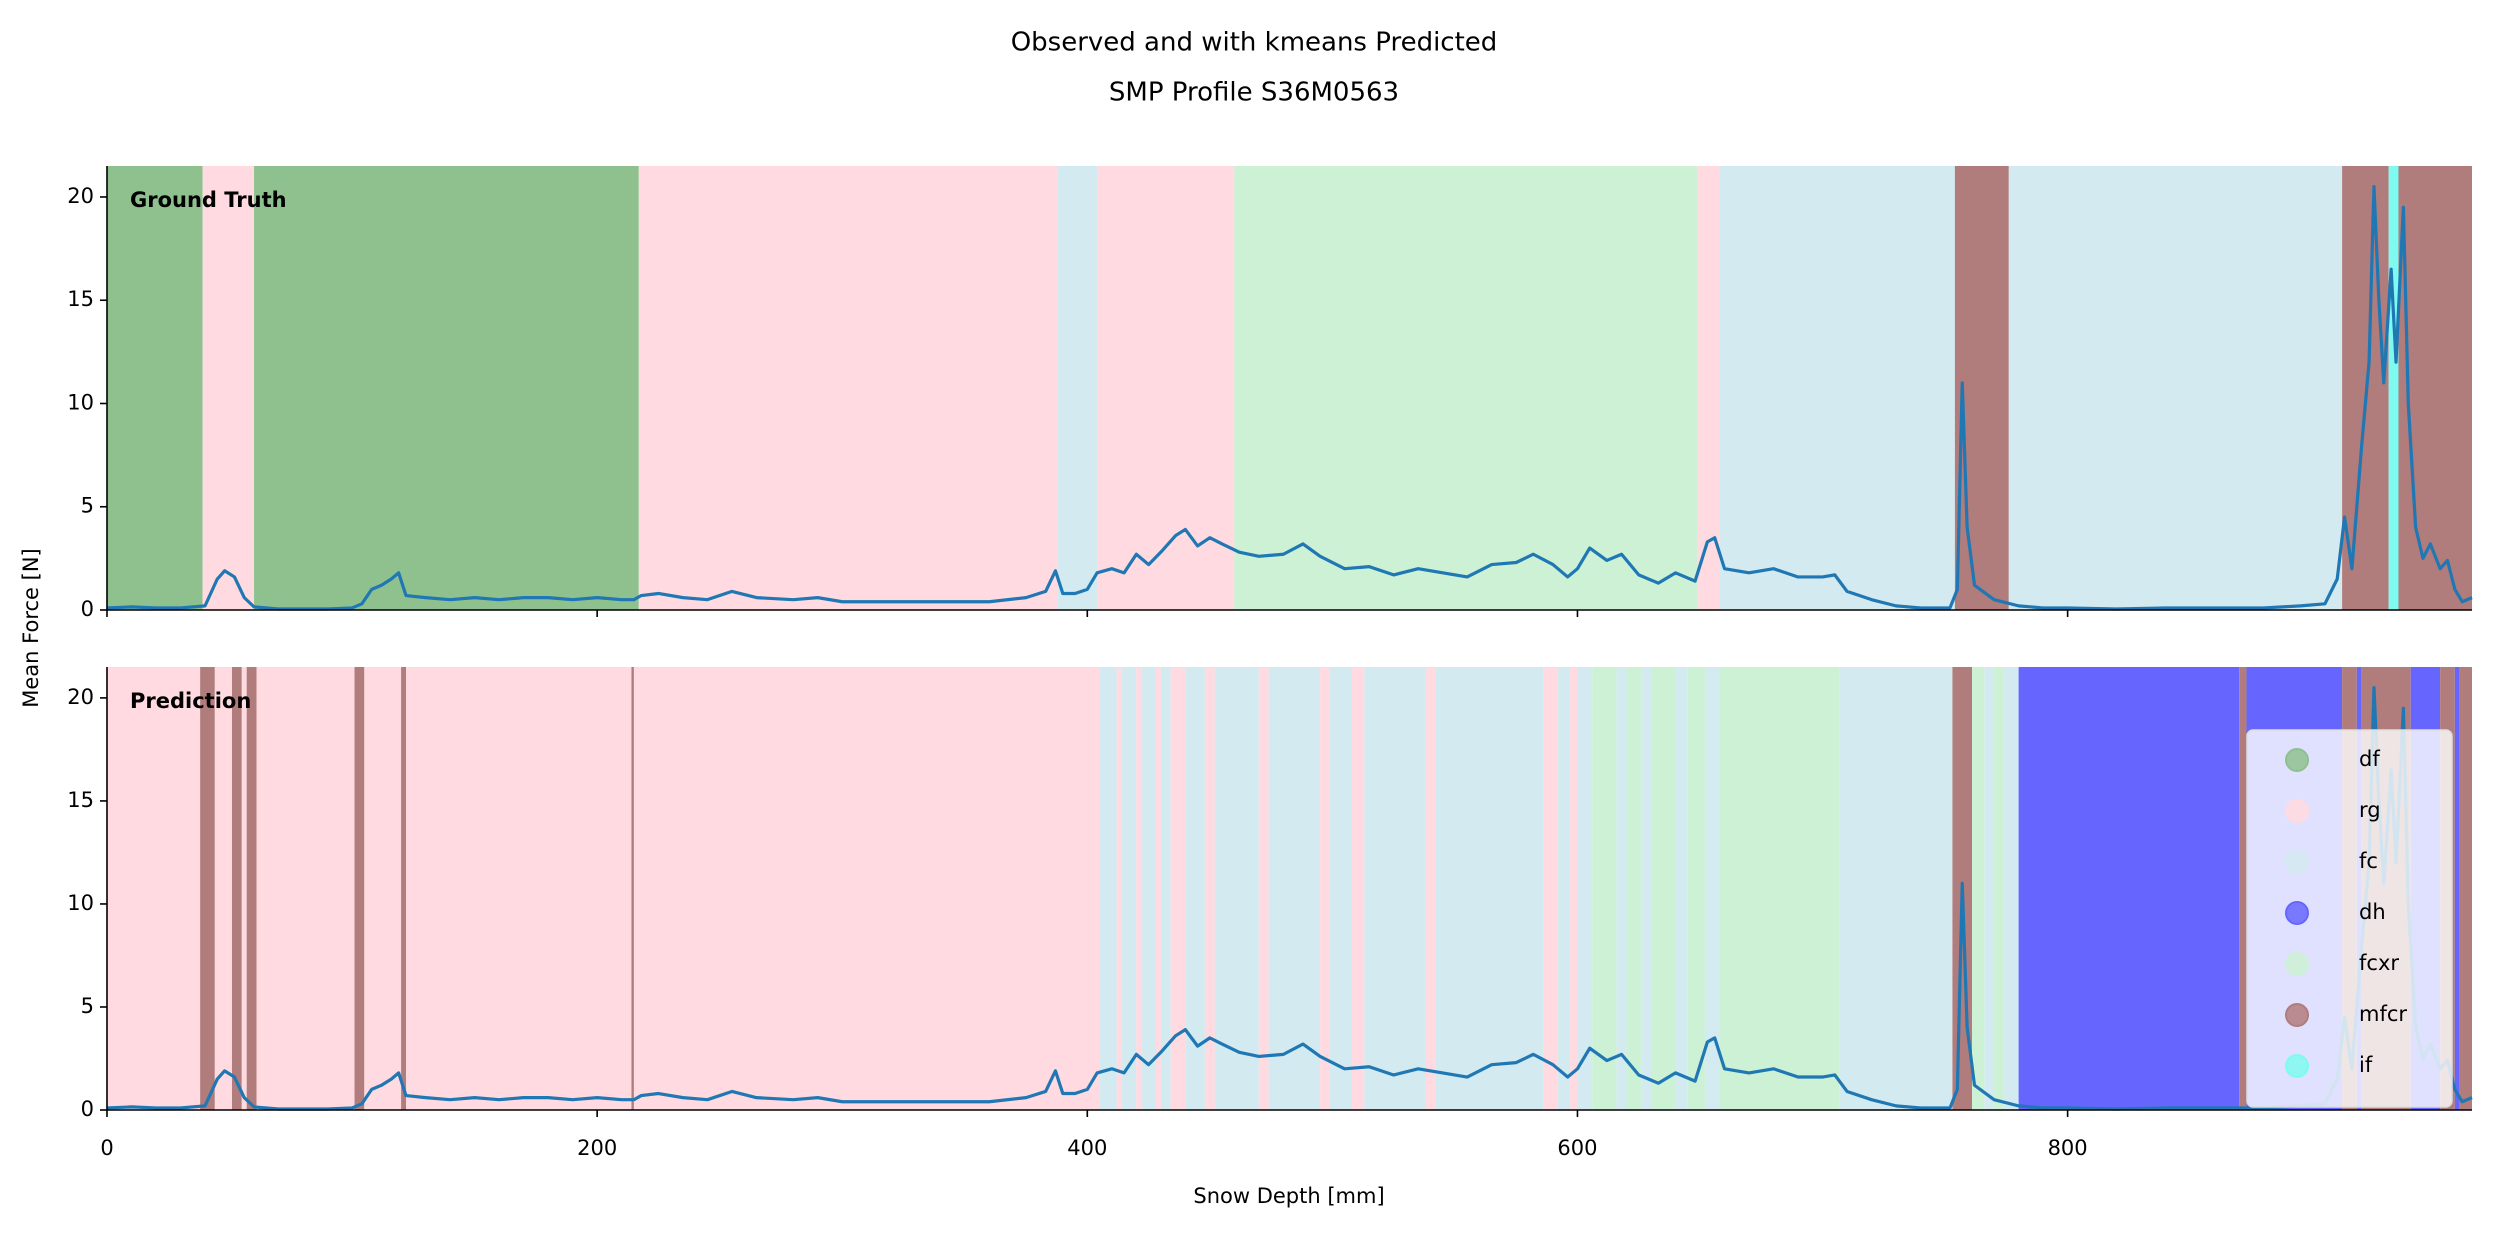 The height and width of the screenshot is (1250, 2500). Describe the element at coordinates (597, 1148) in the screenshot. I see `x-tick-label: 200` at that location.